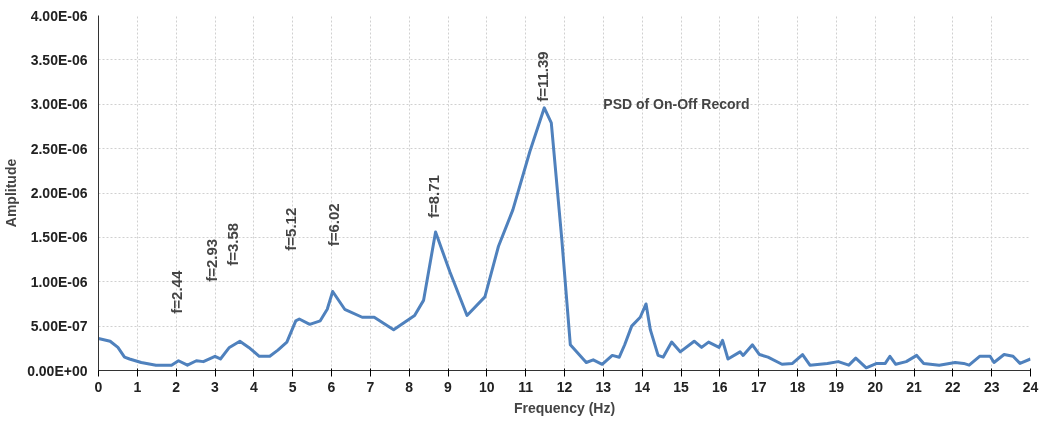 The image size is (1055, 422). What do you see at coordinates (233, 244) in the screenshot?
I see `annotation: f=3.58` at bounding box center [233, 244].